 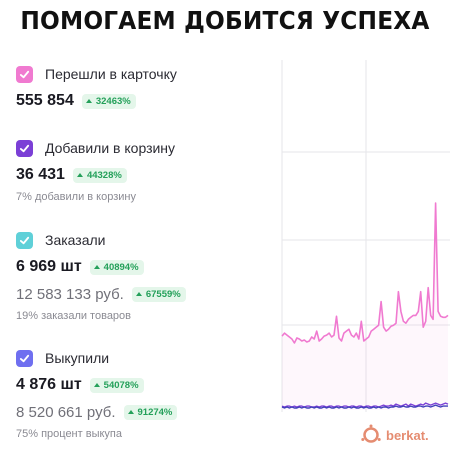 I want to click on metric-title: Добавили в корзину, so click(x=110, y=148).